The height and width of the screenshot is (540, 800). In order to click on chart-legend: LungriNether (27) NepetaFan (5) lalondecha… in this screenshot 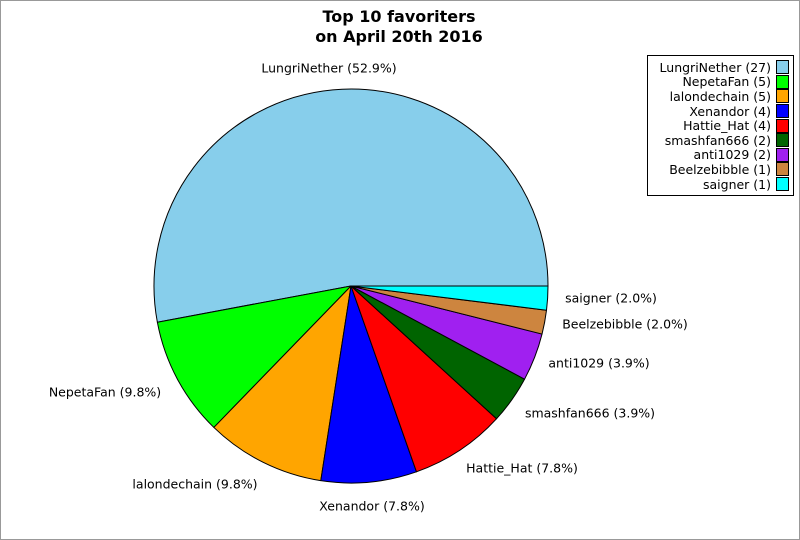, I will do `click(720, 126)`.